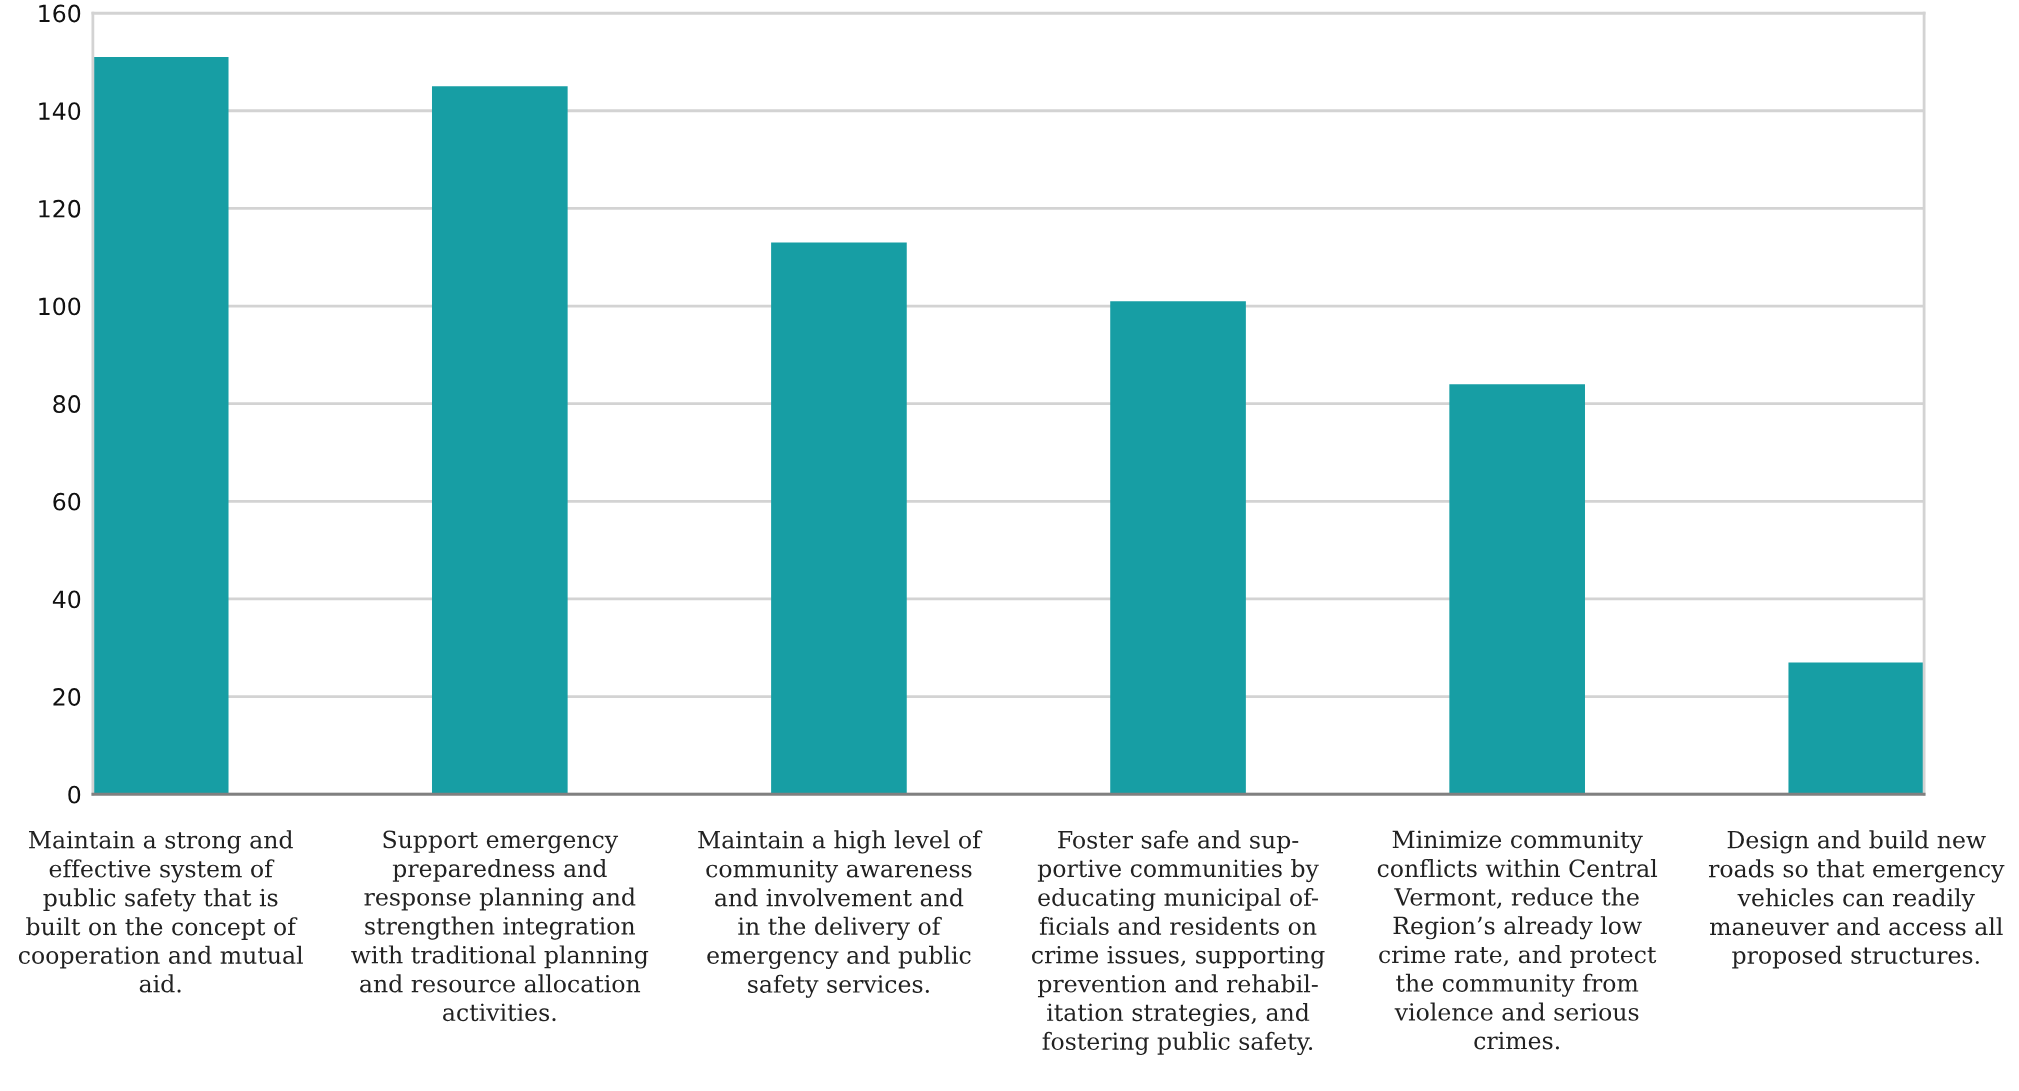  What do you see at coordinates (1517, 940) in the screenshot?
I see `x-tick-label: Minimize community conflicts within Central Vermont, reduce the Region’s already low crime rate, and protect the community from violence and serious crimes.` at bounding box center [1517, 940].